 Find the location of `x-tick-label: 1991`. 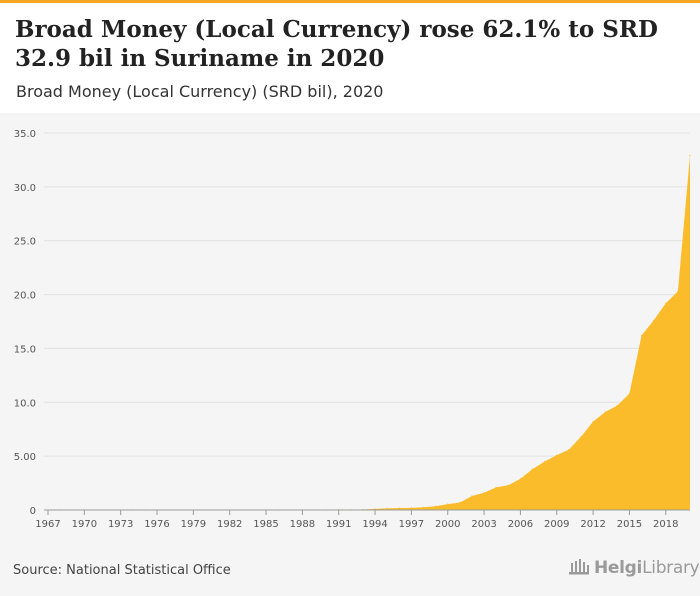

x-tick-label: 1991 is located at coordinates (338, 524).